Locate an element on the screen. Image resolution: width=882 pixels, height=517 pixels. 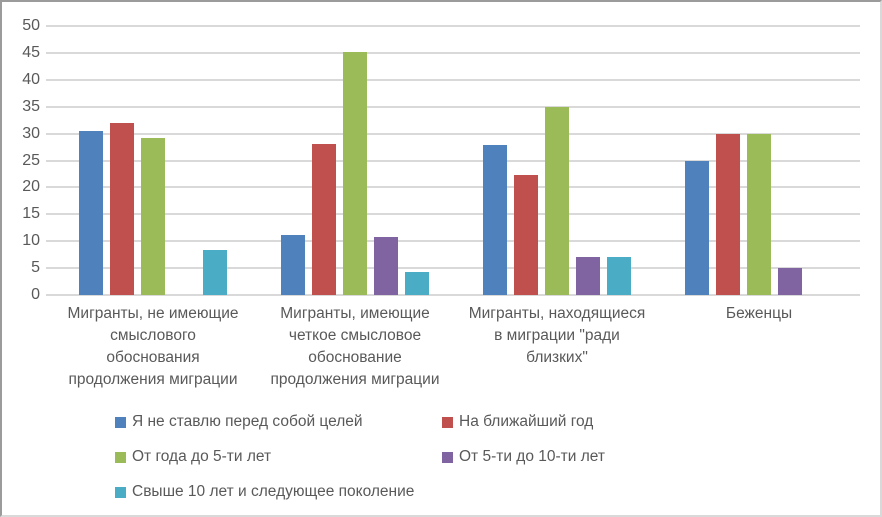
legend-label: На ближайший год is located at coordinates (526, 421).